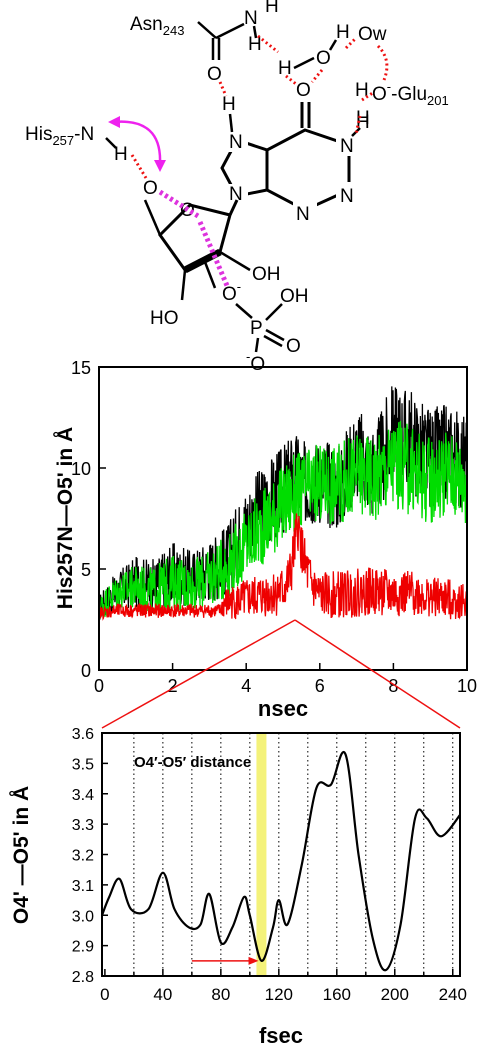 Image resolution: width=482 pixels, height=1050 pixels. I want to click on top-x-tick-label: 10, so click(467, 686).